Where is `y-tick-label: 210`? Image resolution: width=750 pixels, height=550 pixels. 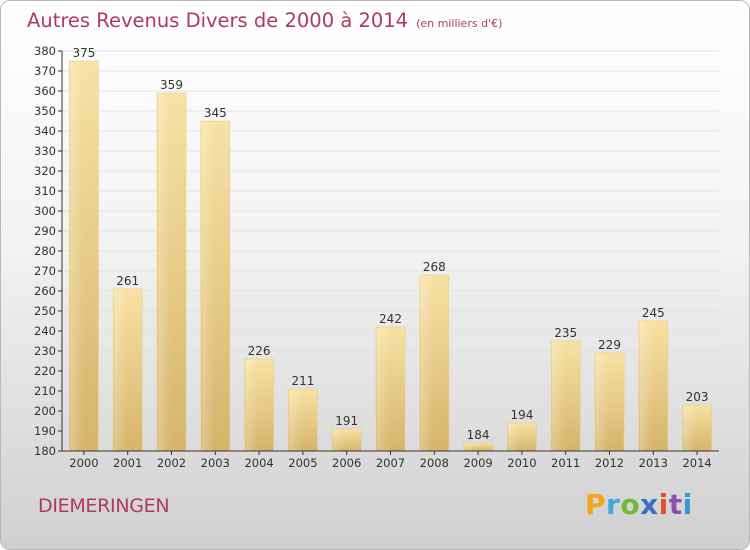 y-tick-label: 210 is located at coordinates (45, 391).